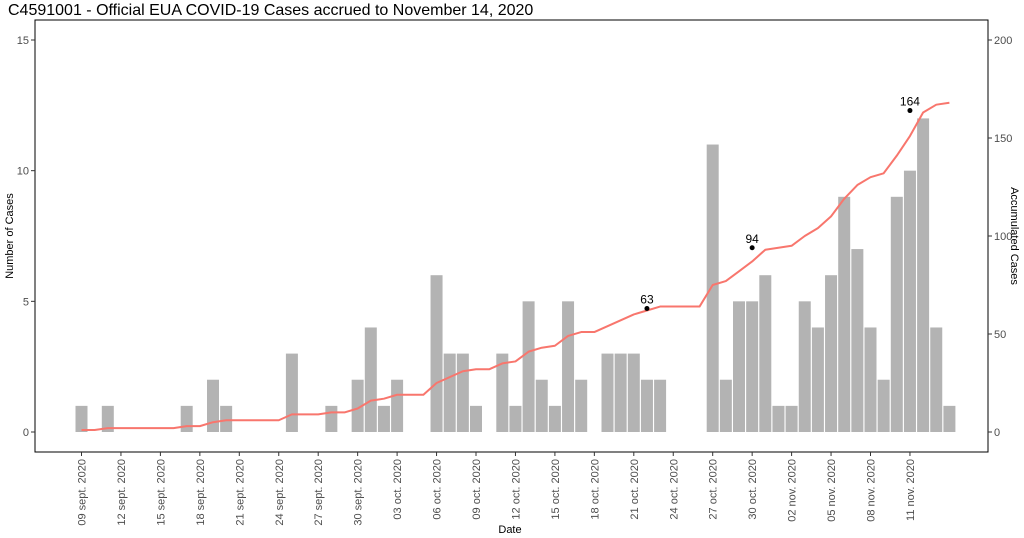  Describe the element at coordinates (23, 172) in the screenshot. I see `y-tick-label: 10` at that location.